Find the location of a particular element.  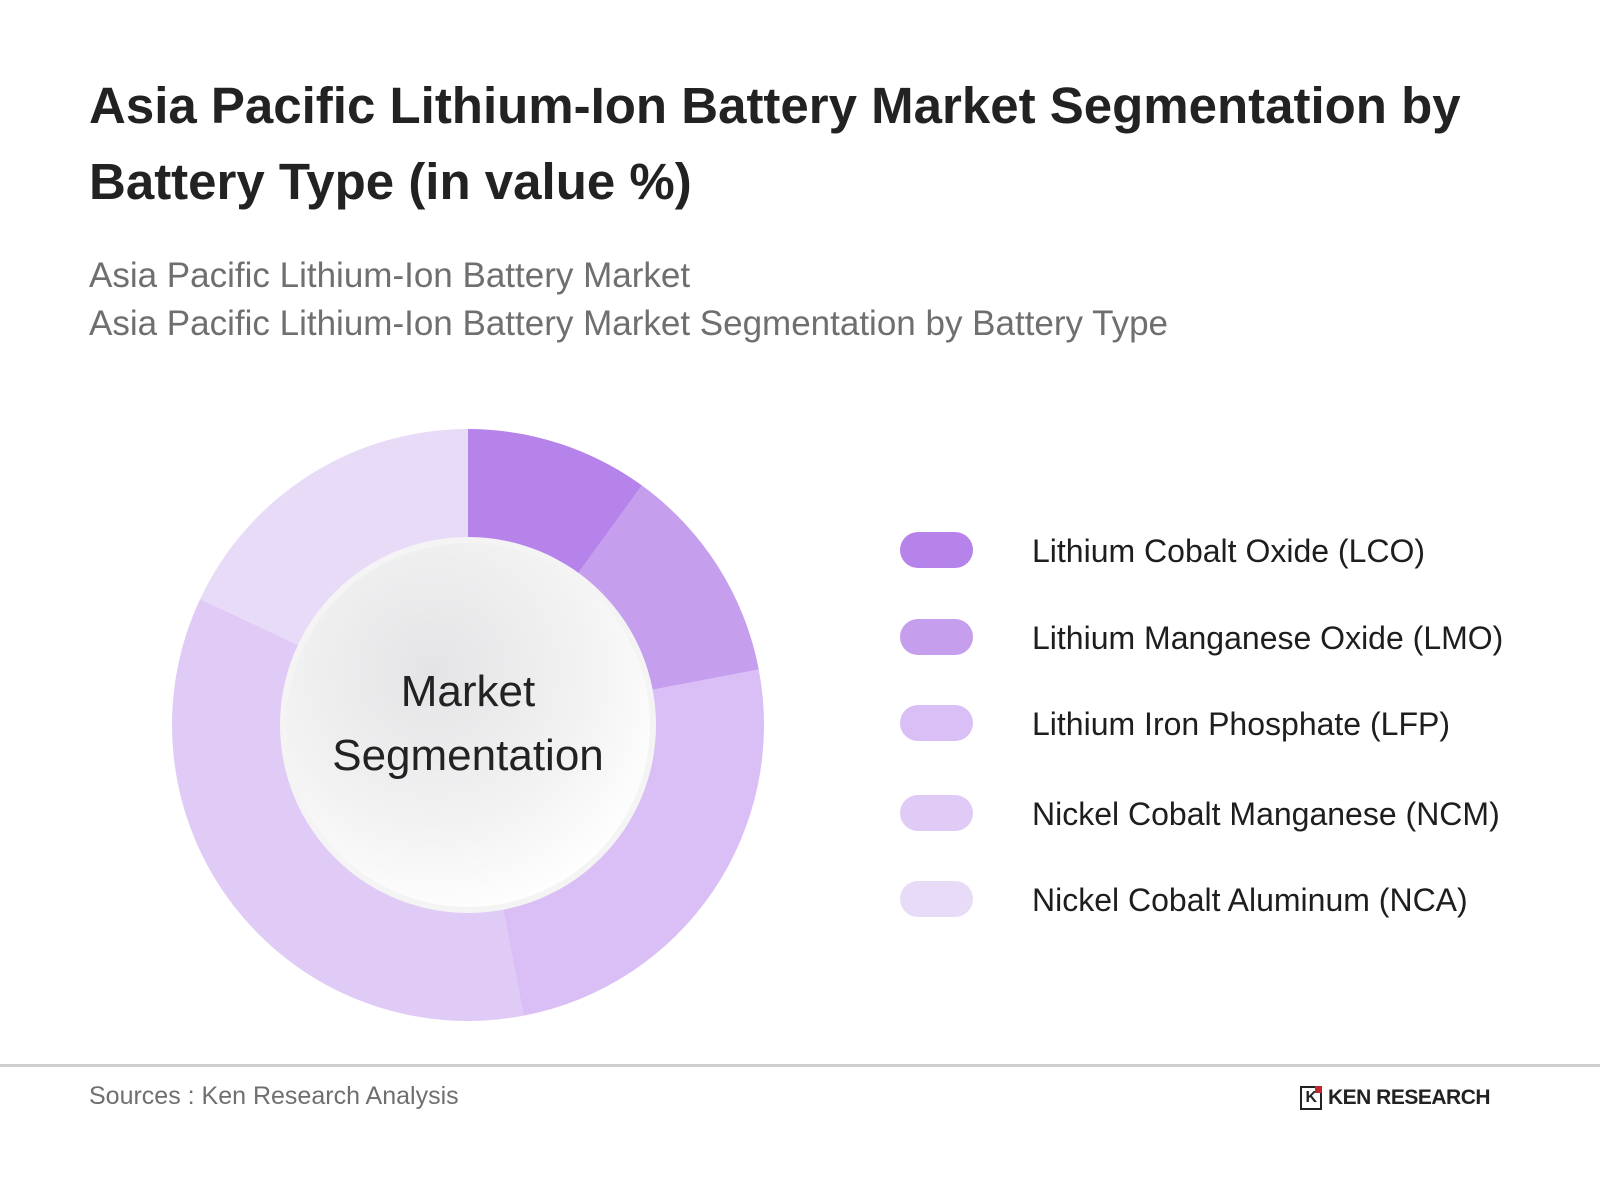

donut-center is located at coordinates (468, 725).